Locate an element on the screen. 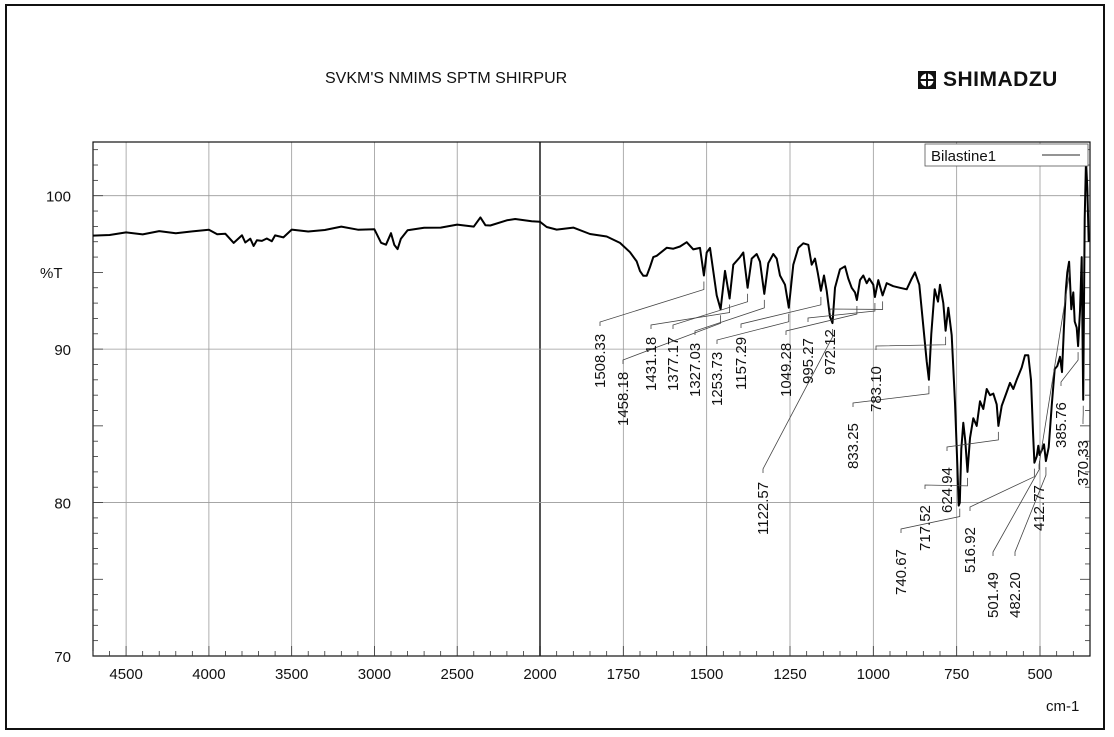  peak-annotation: 1458.18 is located at coordinates (668, 370).